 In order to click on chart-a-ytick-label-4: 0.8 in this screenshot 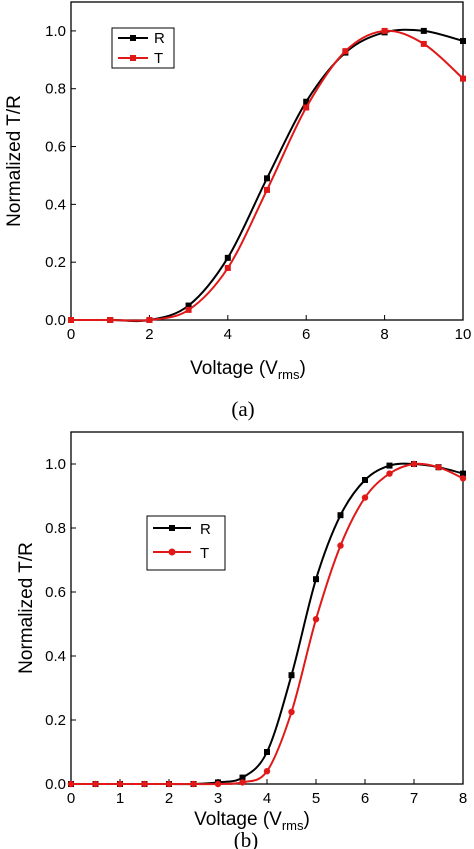, I will do `click(55, 89)`.